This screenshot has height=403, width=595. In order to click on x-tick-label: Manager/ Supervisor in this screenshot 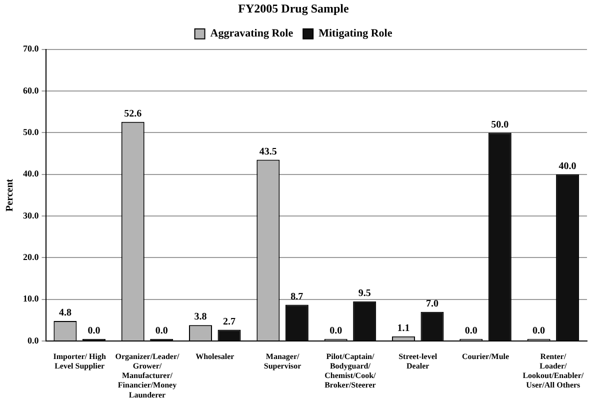, I will do `click(283, 361)`.